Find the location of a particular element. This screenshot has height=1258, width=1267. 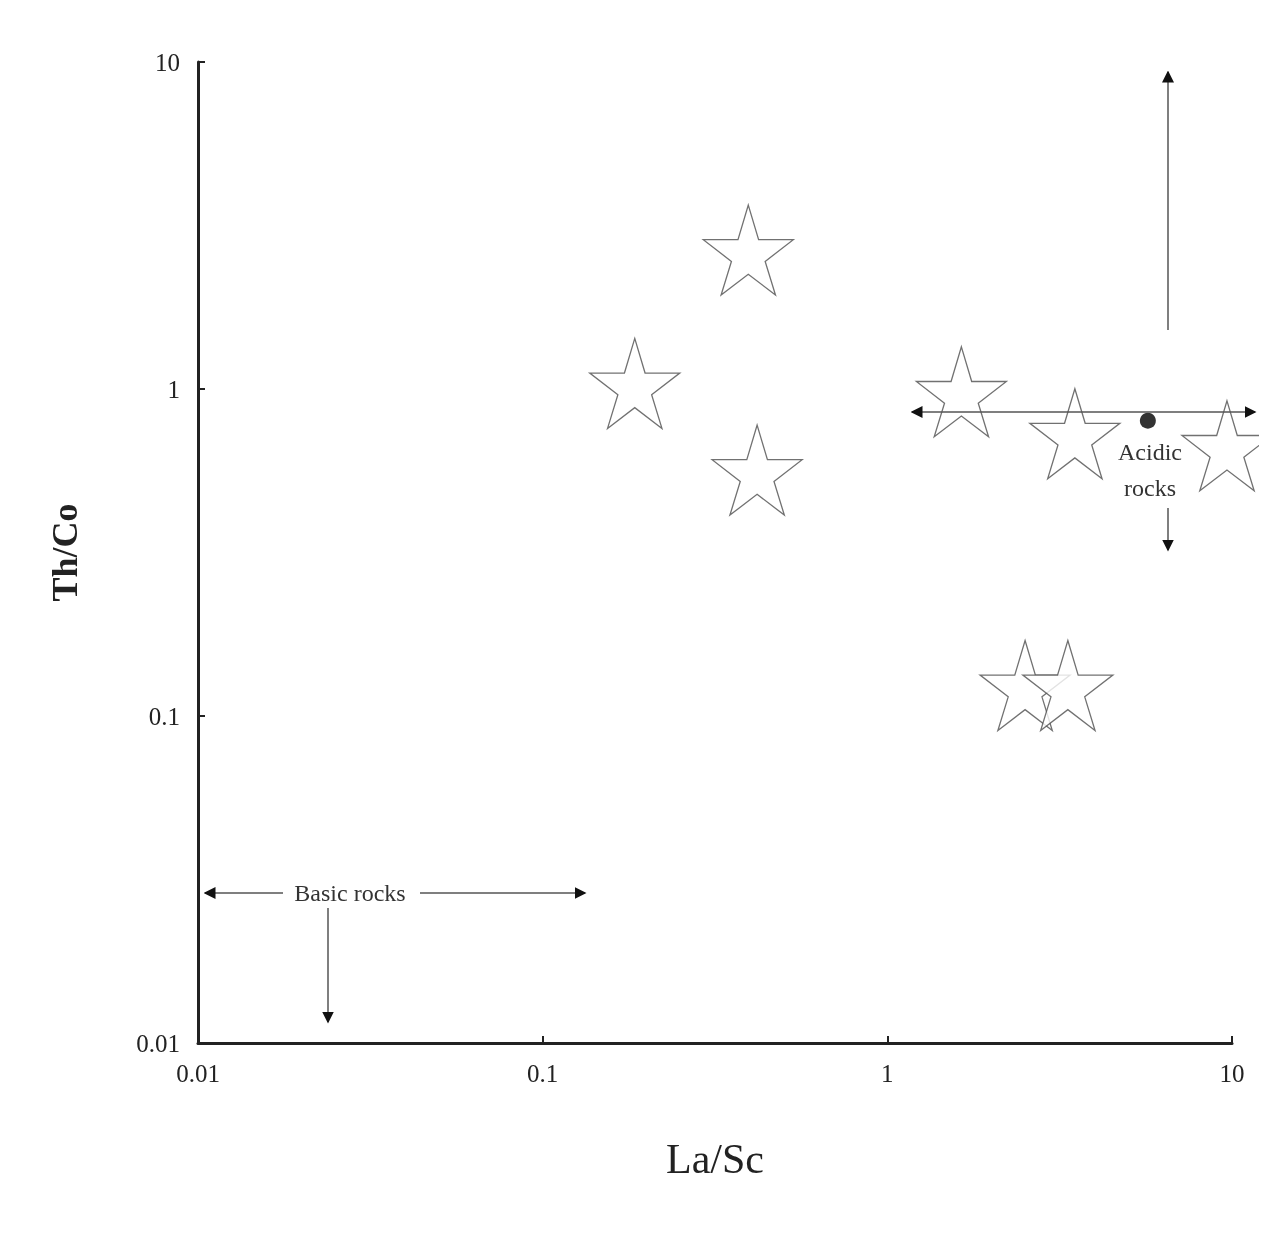

x-tick-label: 0.1 is located at coordinates (543, 1073).